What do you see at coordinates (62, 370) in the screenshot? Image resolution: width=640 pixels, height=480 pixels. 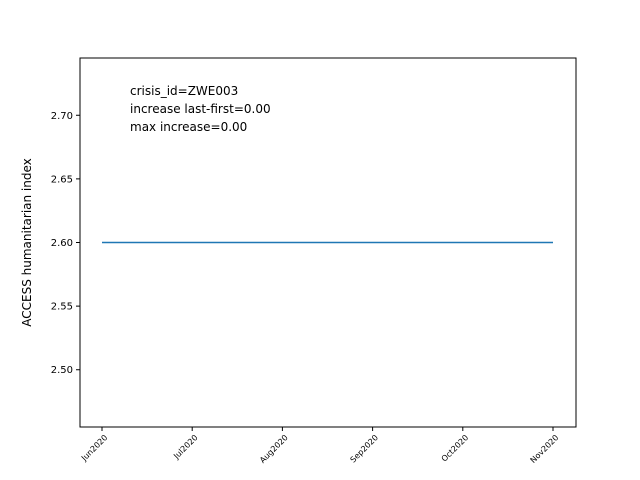 I see `y-tick-label: 2.50` at bounding box center [62, 370].